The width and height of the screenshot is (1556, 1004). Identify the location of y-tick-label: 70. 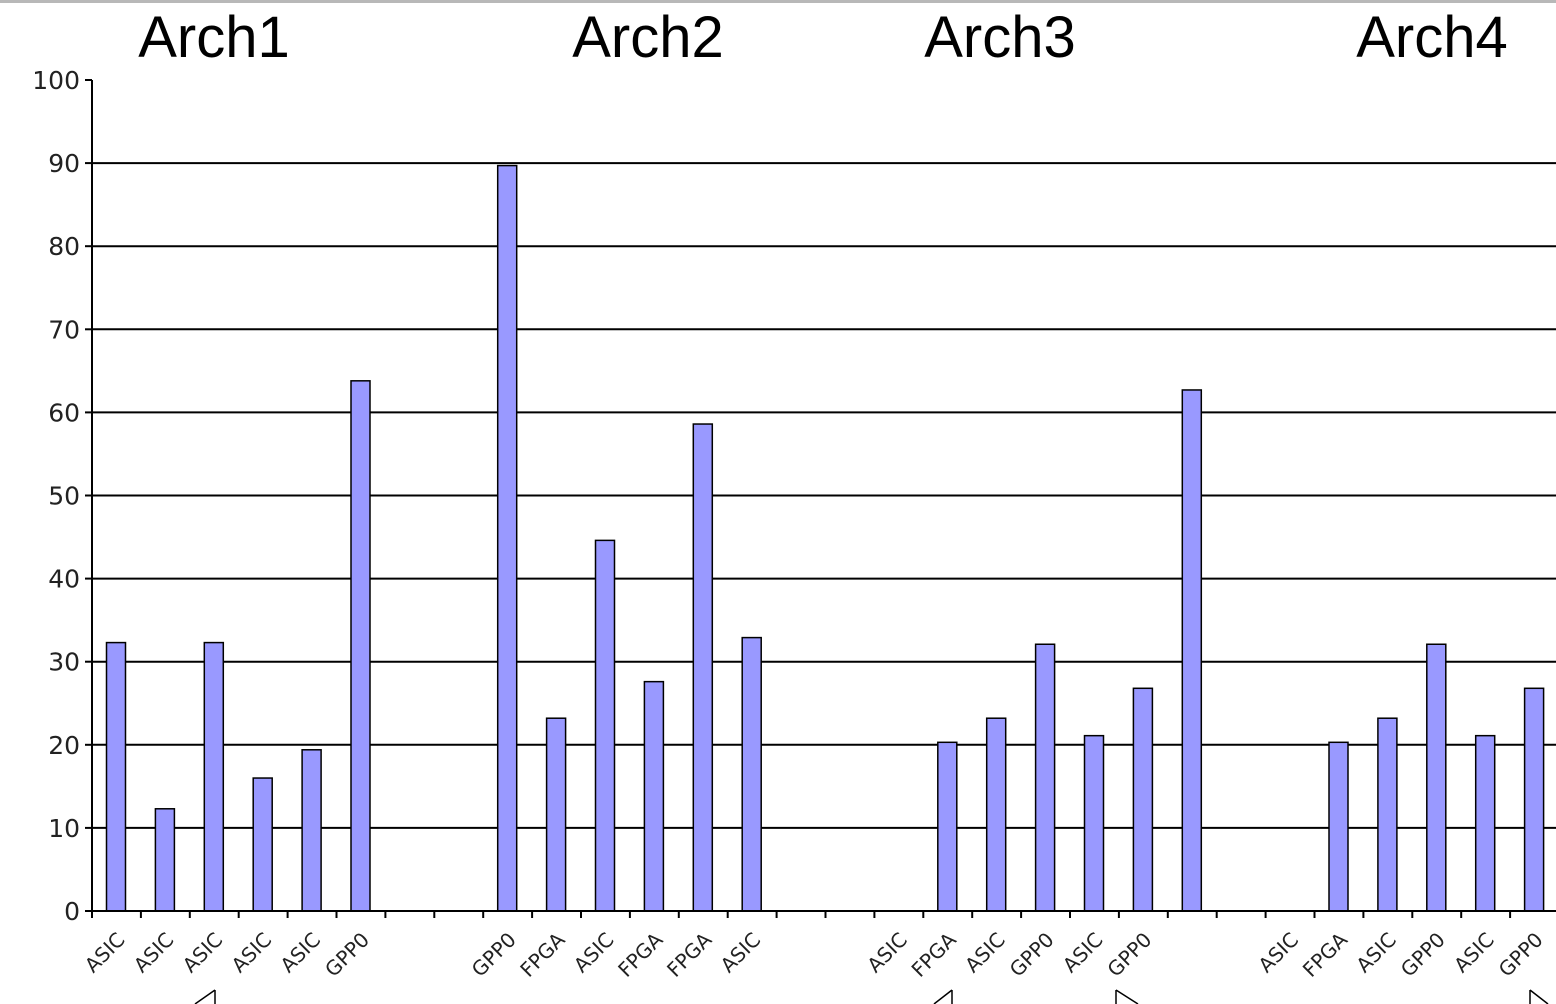
(64, 329).